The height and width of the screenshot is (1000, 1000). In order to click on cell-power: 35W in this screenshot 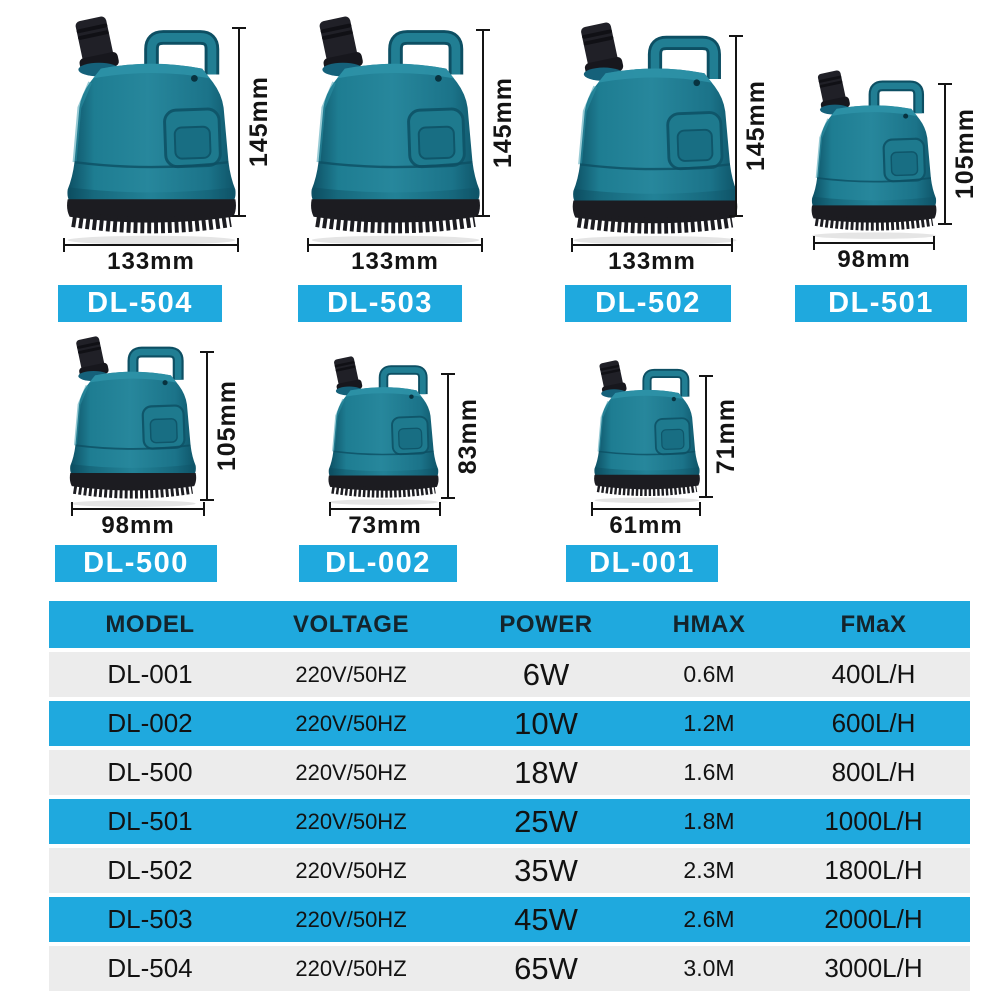, I will do `click(546, 870)`.